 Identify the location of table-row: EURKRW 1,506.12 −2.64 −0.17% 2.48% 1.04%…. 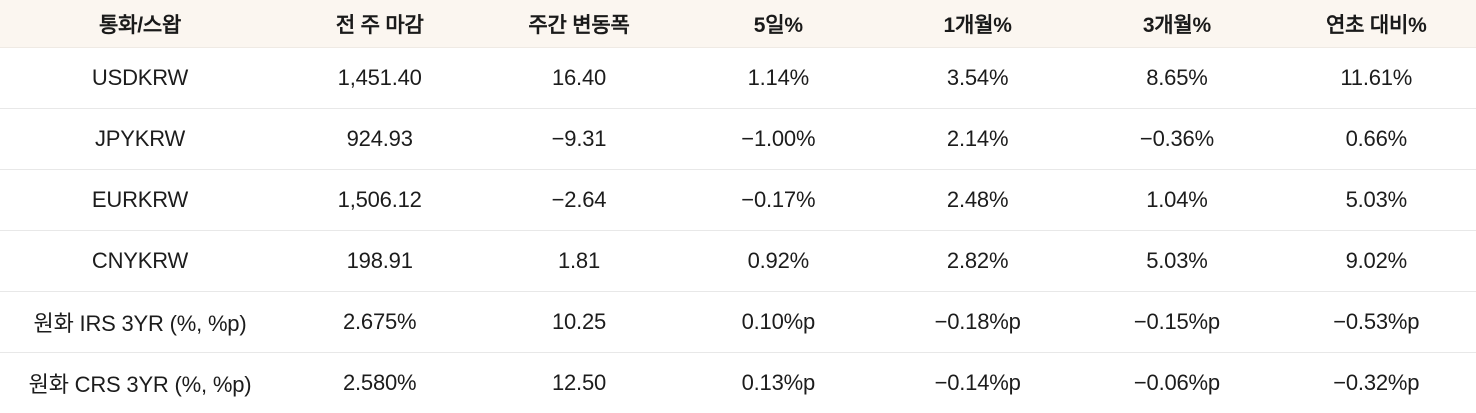
(738, 200).